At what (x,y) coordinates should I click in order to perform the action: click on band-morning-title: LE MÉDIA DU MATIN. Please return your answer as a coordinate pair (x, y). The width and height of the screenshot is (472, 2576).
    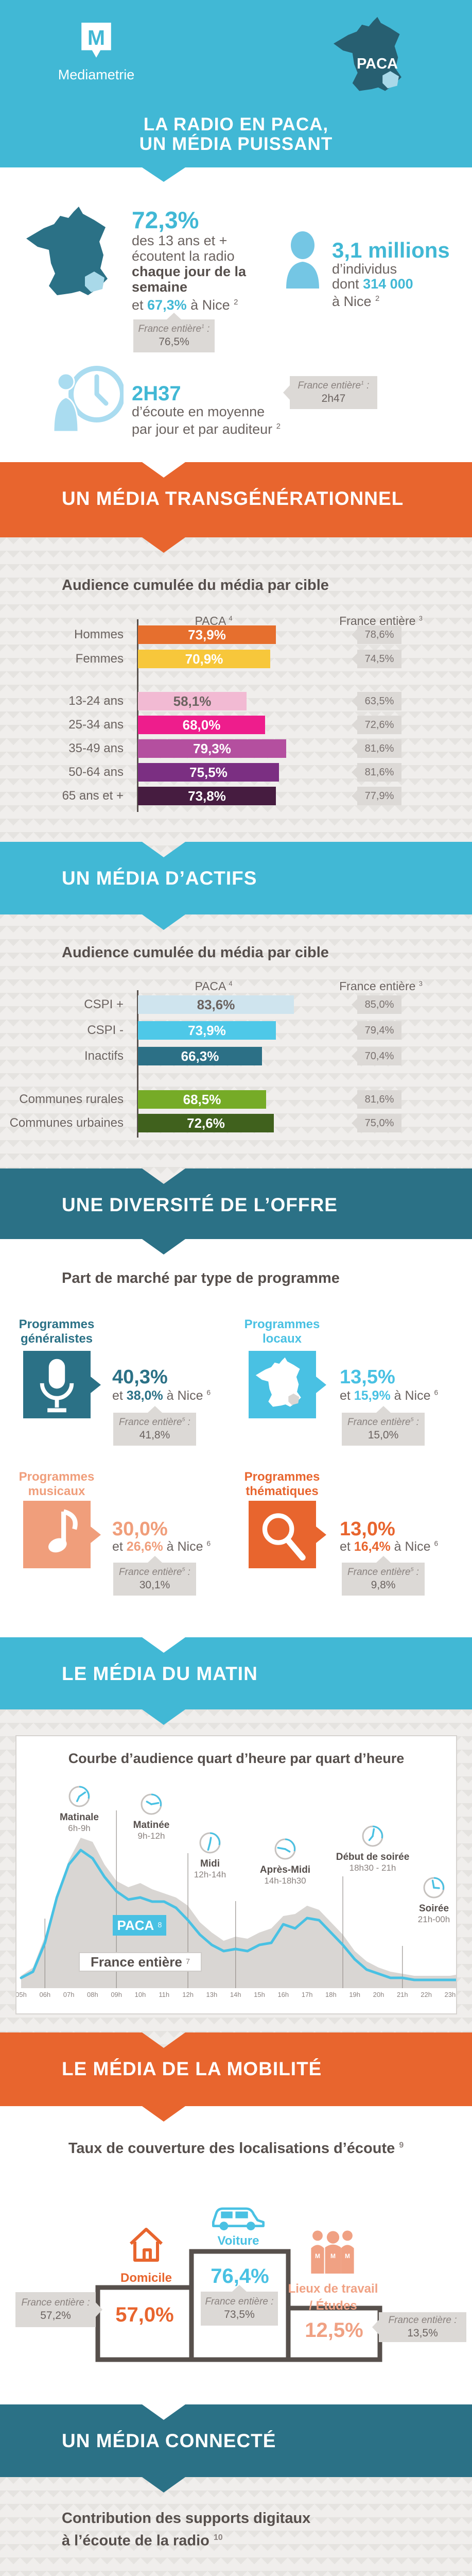
    Looking at the image, I should click on (160, 1673).